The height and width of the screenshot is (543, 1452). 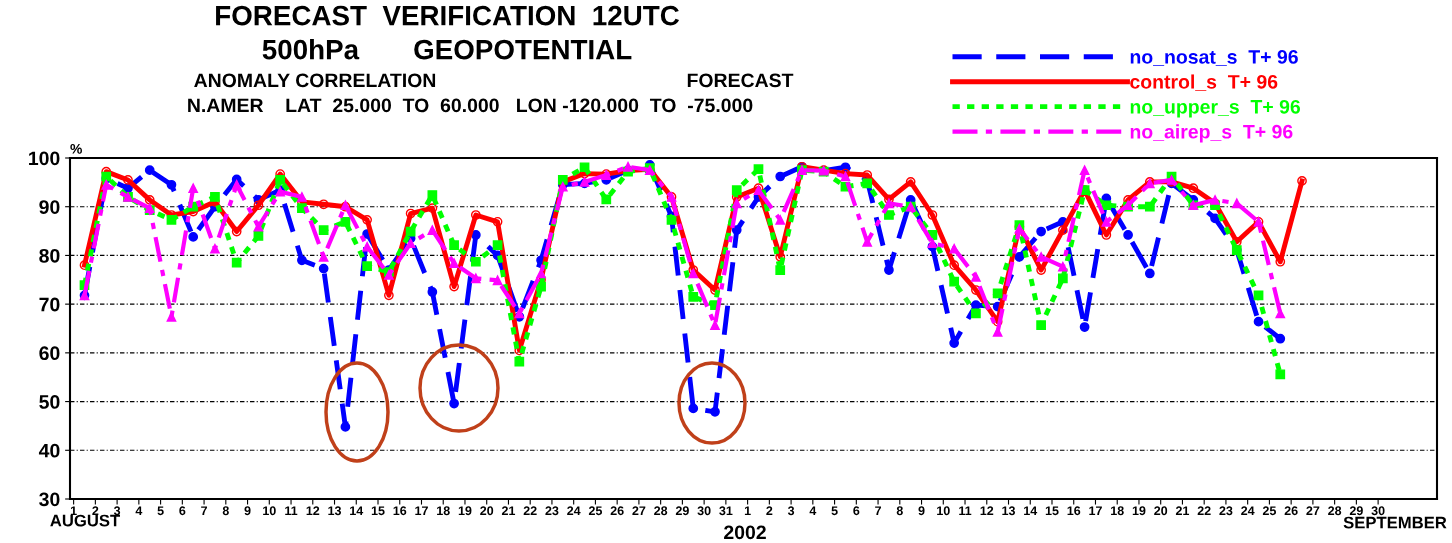 What do you see at coordinates (447, 49) in the screenshot?
I see `chart-subtitle: 500hPa GEOPOTENTIAL` at bounding box center [447, 49].